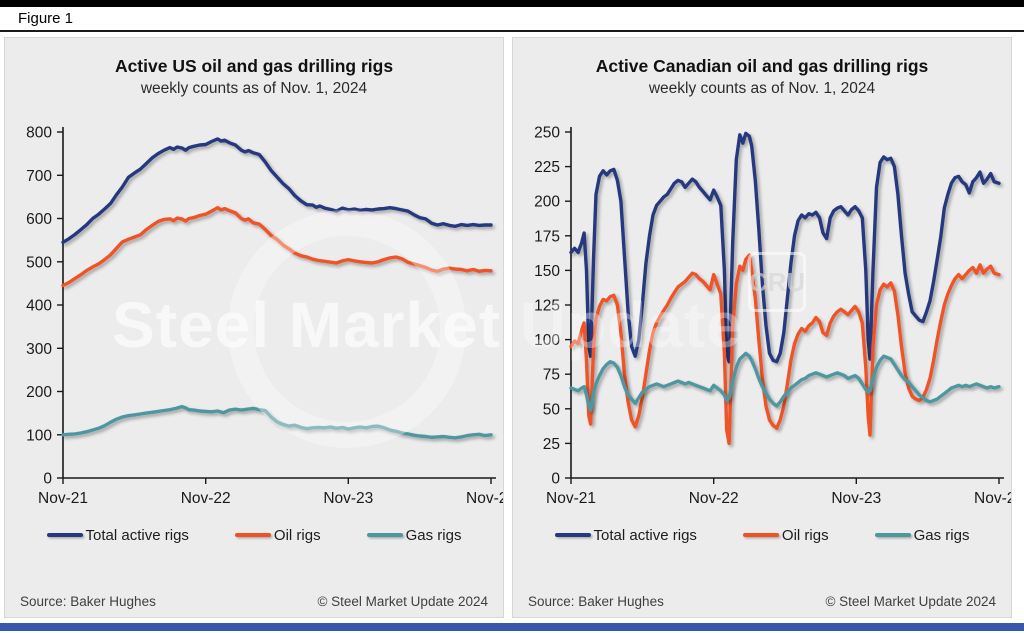  I want to click on svg-text: 500, so click(39, 262).